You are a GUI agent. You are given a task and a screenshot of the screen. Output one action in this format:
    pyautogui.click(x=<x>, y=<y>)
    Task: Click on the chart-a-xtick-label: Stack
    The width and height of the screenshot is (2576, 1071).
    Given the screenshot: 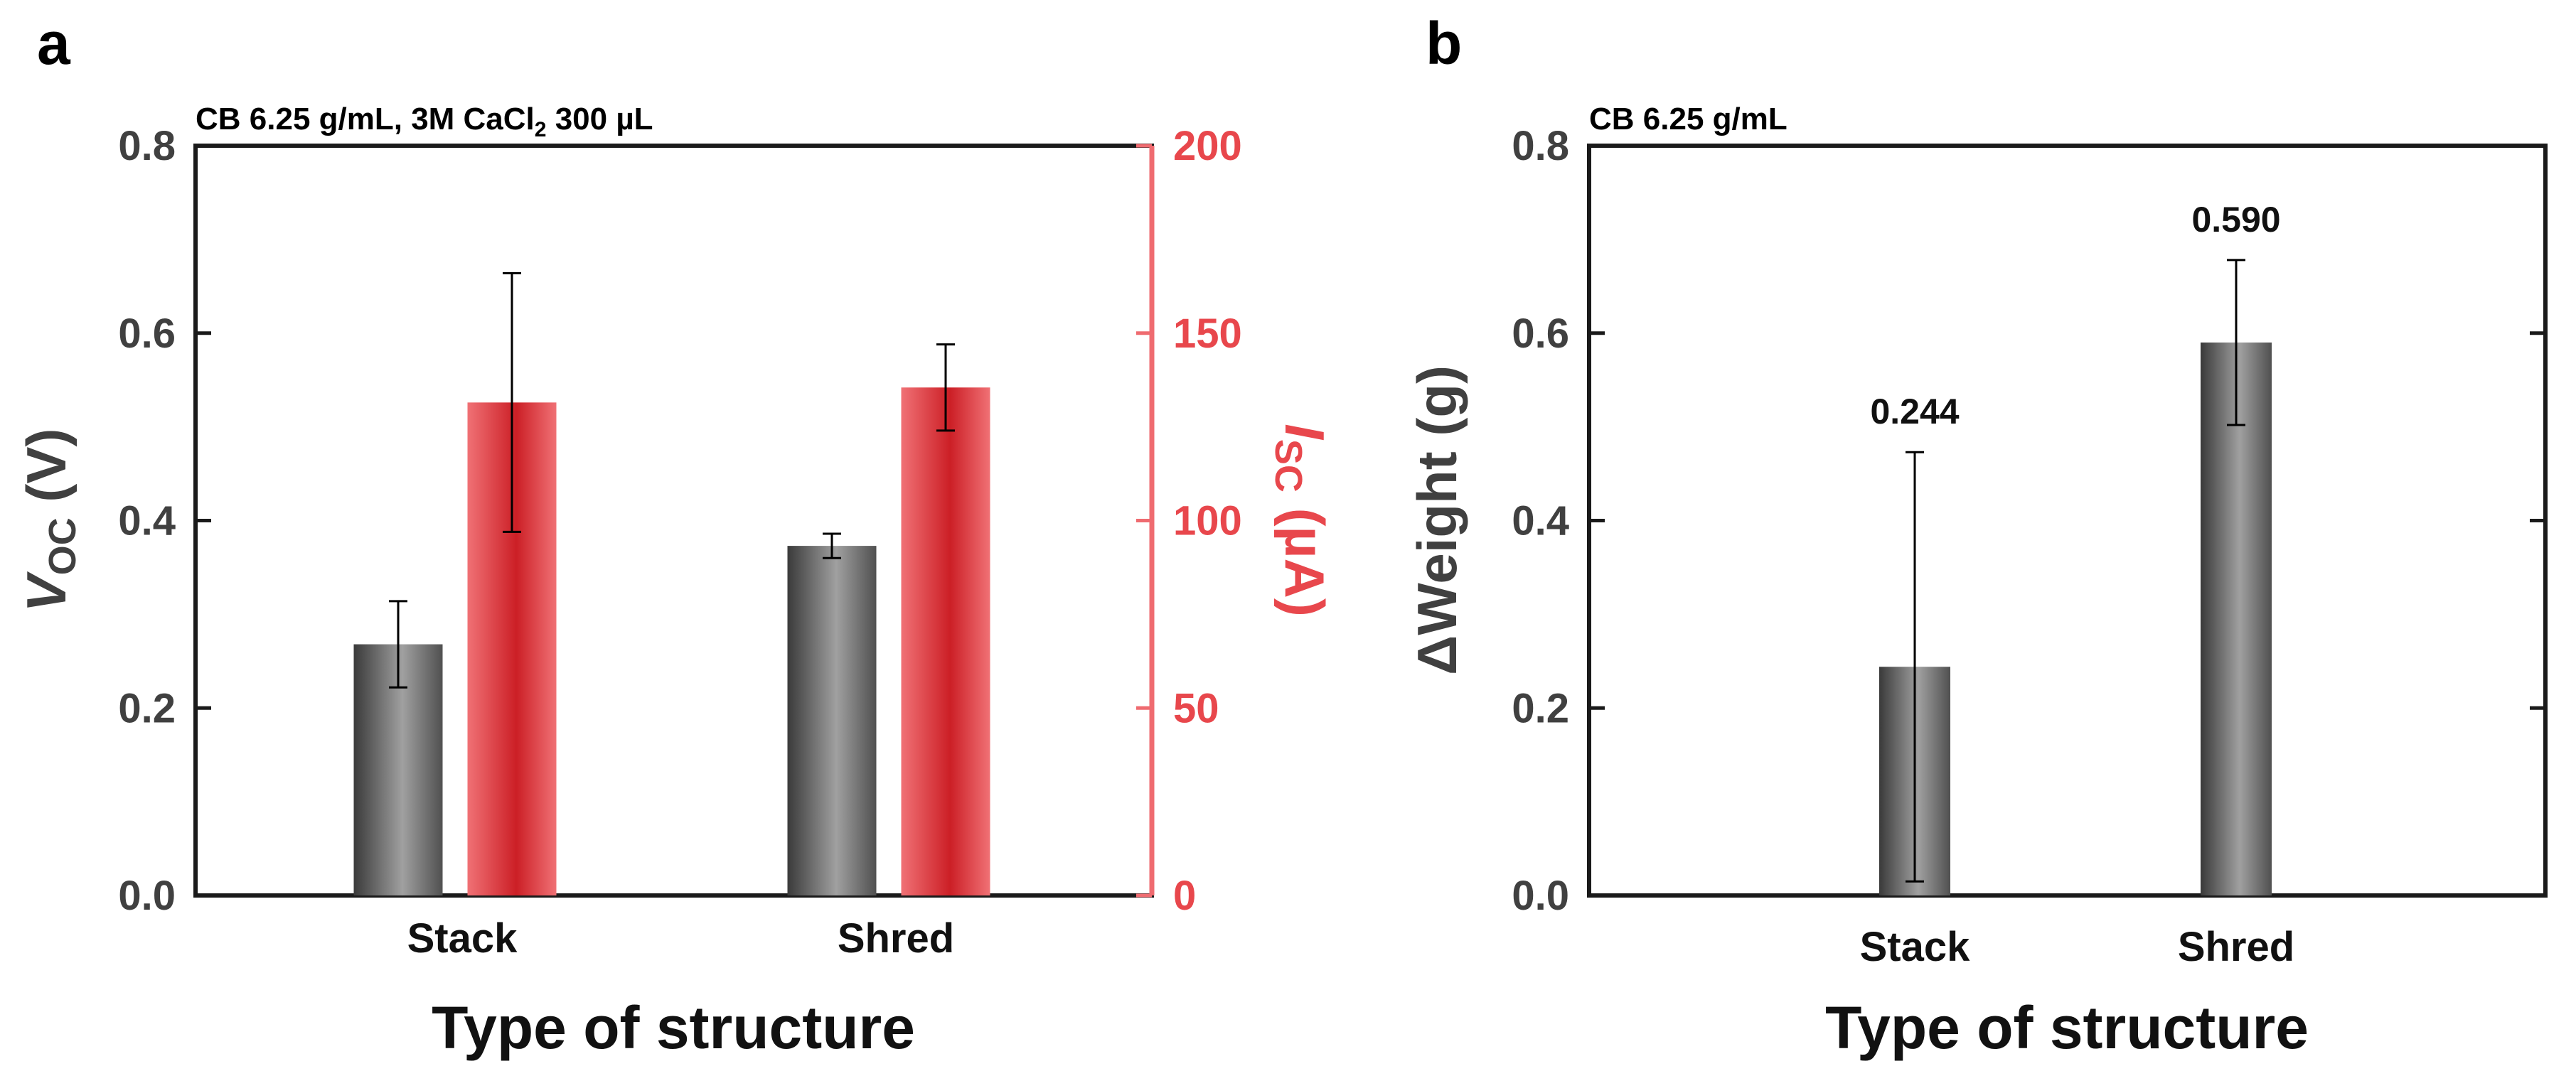 What is the action you would take?
    pyautogui.click(x=462, y=938)
    